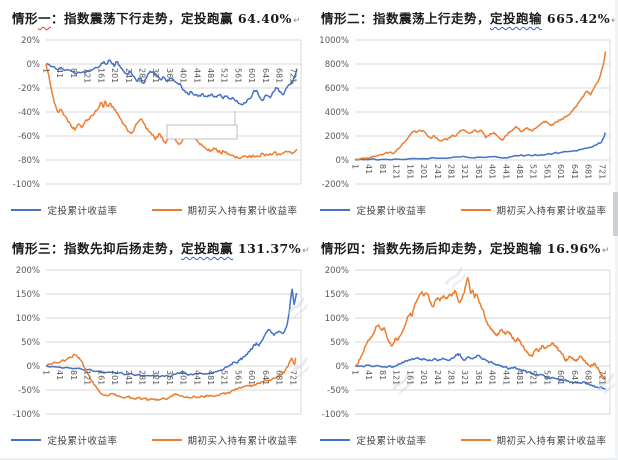  I want to click on svg-text: -40%, so click(29, 113).